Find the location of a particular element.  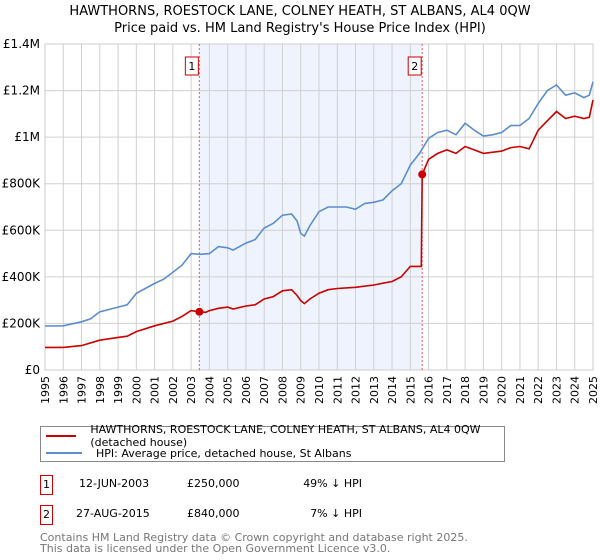

x-tick-label: 2014 is located at coordinates (392, 390).